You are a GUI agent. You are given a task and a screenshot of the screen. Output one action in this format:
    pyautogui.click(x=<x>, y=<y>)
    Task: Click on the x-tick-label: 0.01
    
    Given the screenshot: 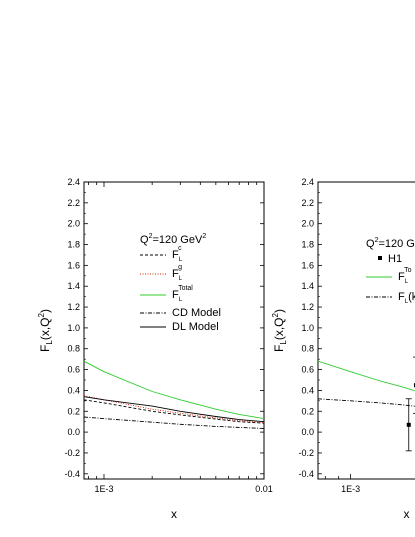 What is the action you would take?
    pyautogui.click(x=264, y=489)
    